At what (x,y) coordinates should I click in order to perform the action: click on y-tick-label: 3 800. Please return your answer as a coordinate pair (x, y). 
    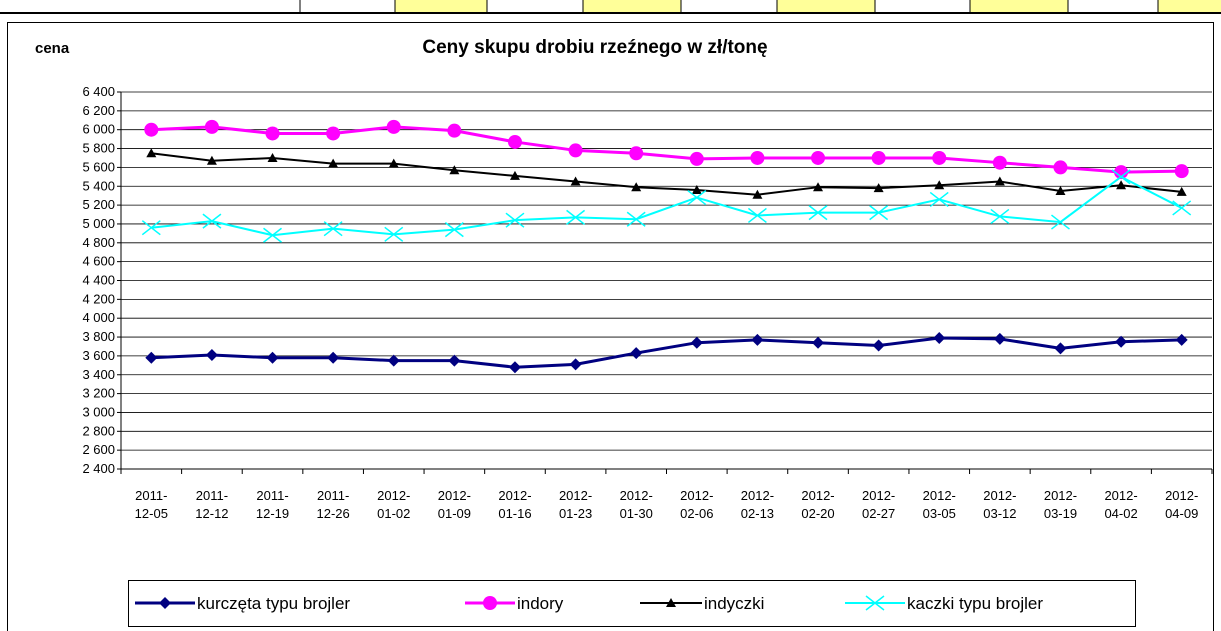
    Looking at the image, I should click on (98, 336).